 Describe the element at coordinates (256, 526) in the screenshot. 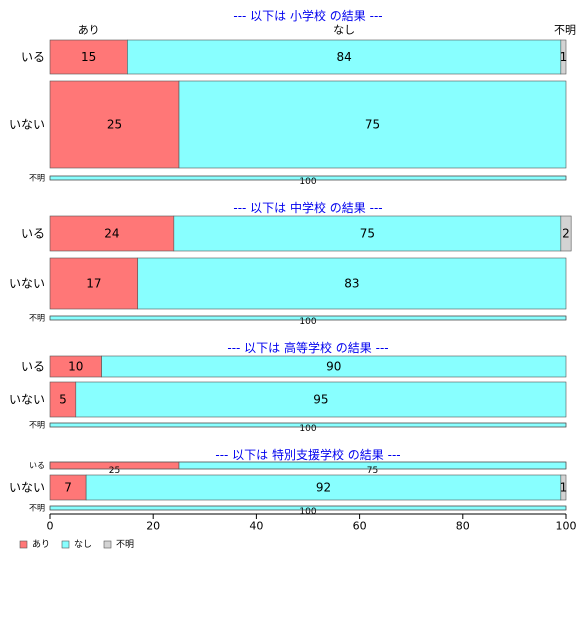

I see `x-tick-label: 40` at that location.